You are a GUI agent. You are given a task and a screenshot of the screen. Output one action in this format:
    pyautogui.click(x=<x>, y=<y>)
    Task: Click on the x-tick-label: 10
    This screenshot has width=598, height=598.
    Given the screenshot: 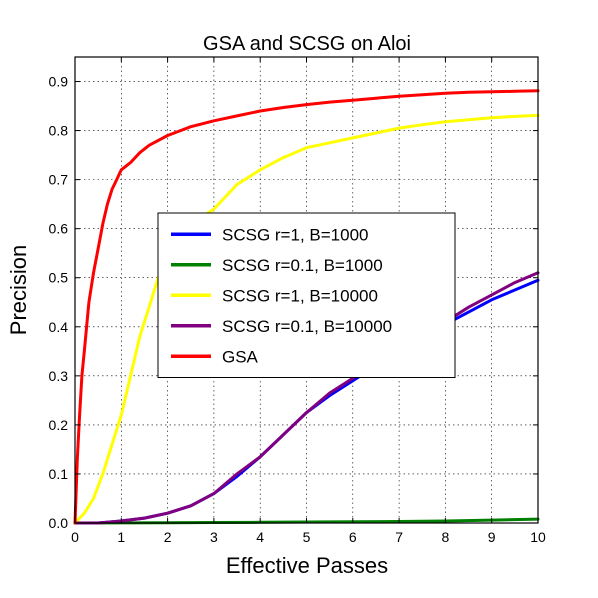 What is the action you would take?
    pyautogui.click(x=538, y=537)
    